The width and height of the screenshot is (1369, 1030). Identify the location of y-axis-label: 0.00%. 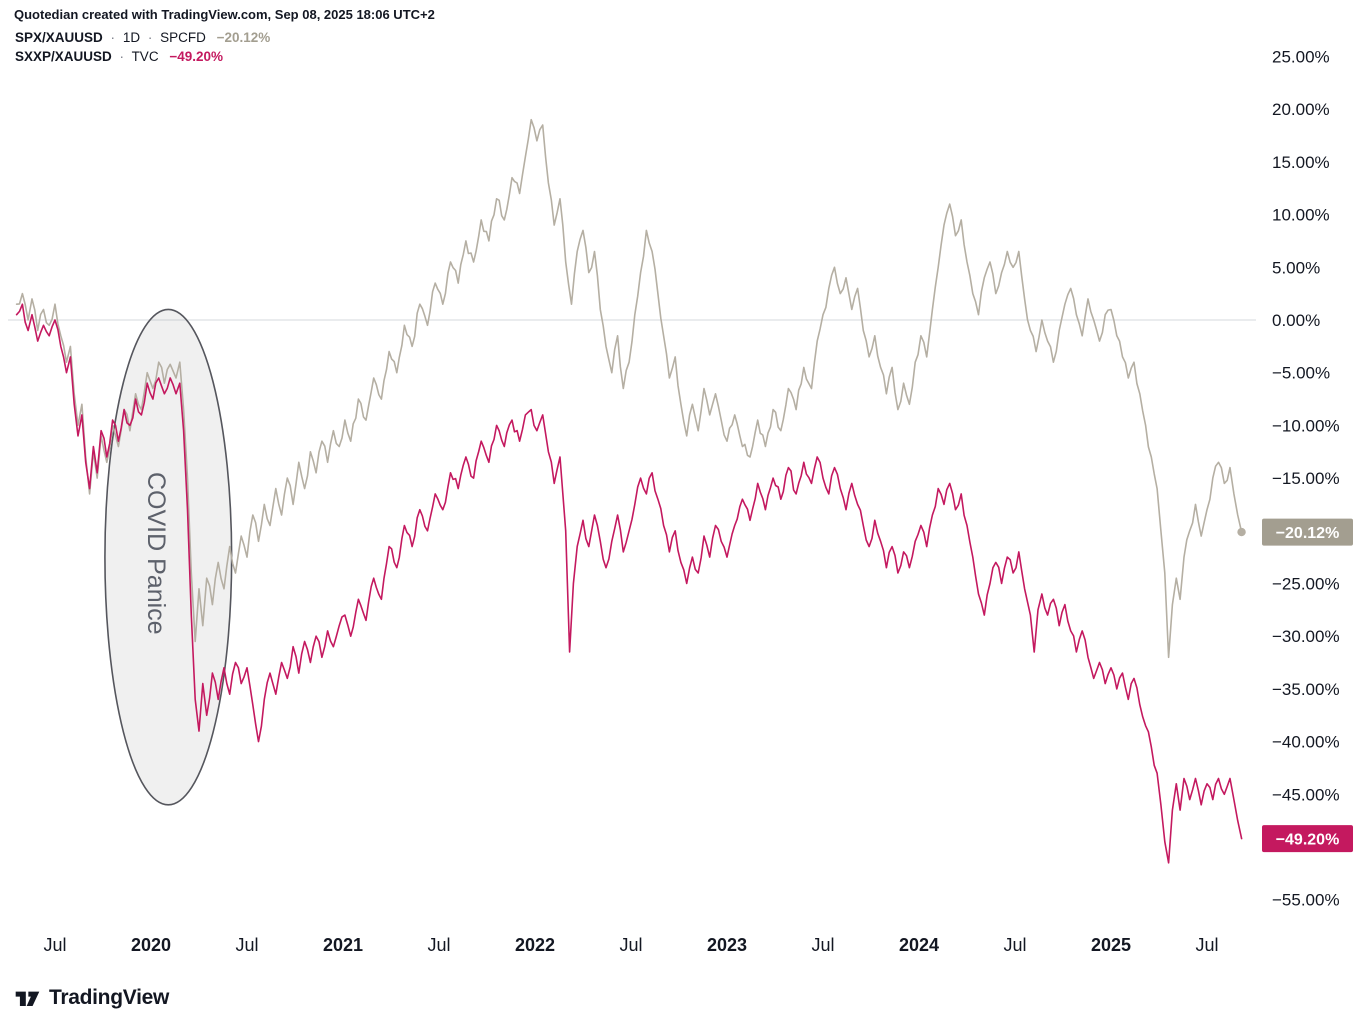
(1296, 320).